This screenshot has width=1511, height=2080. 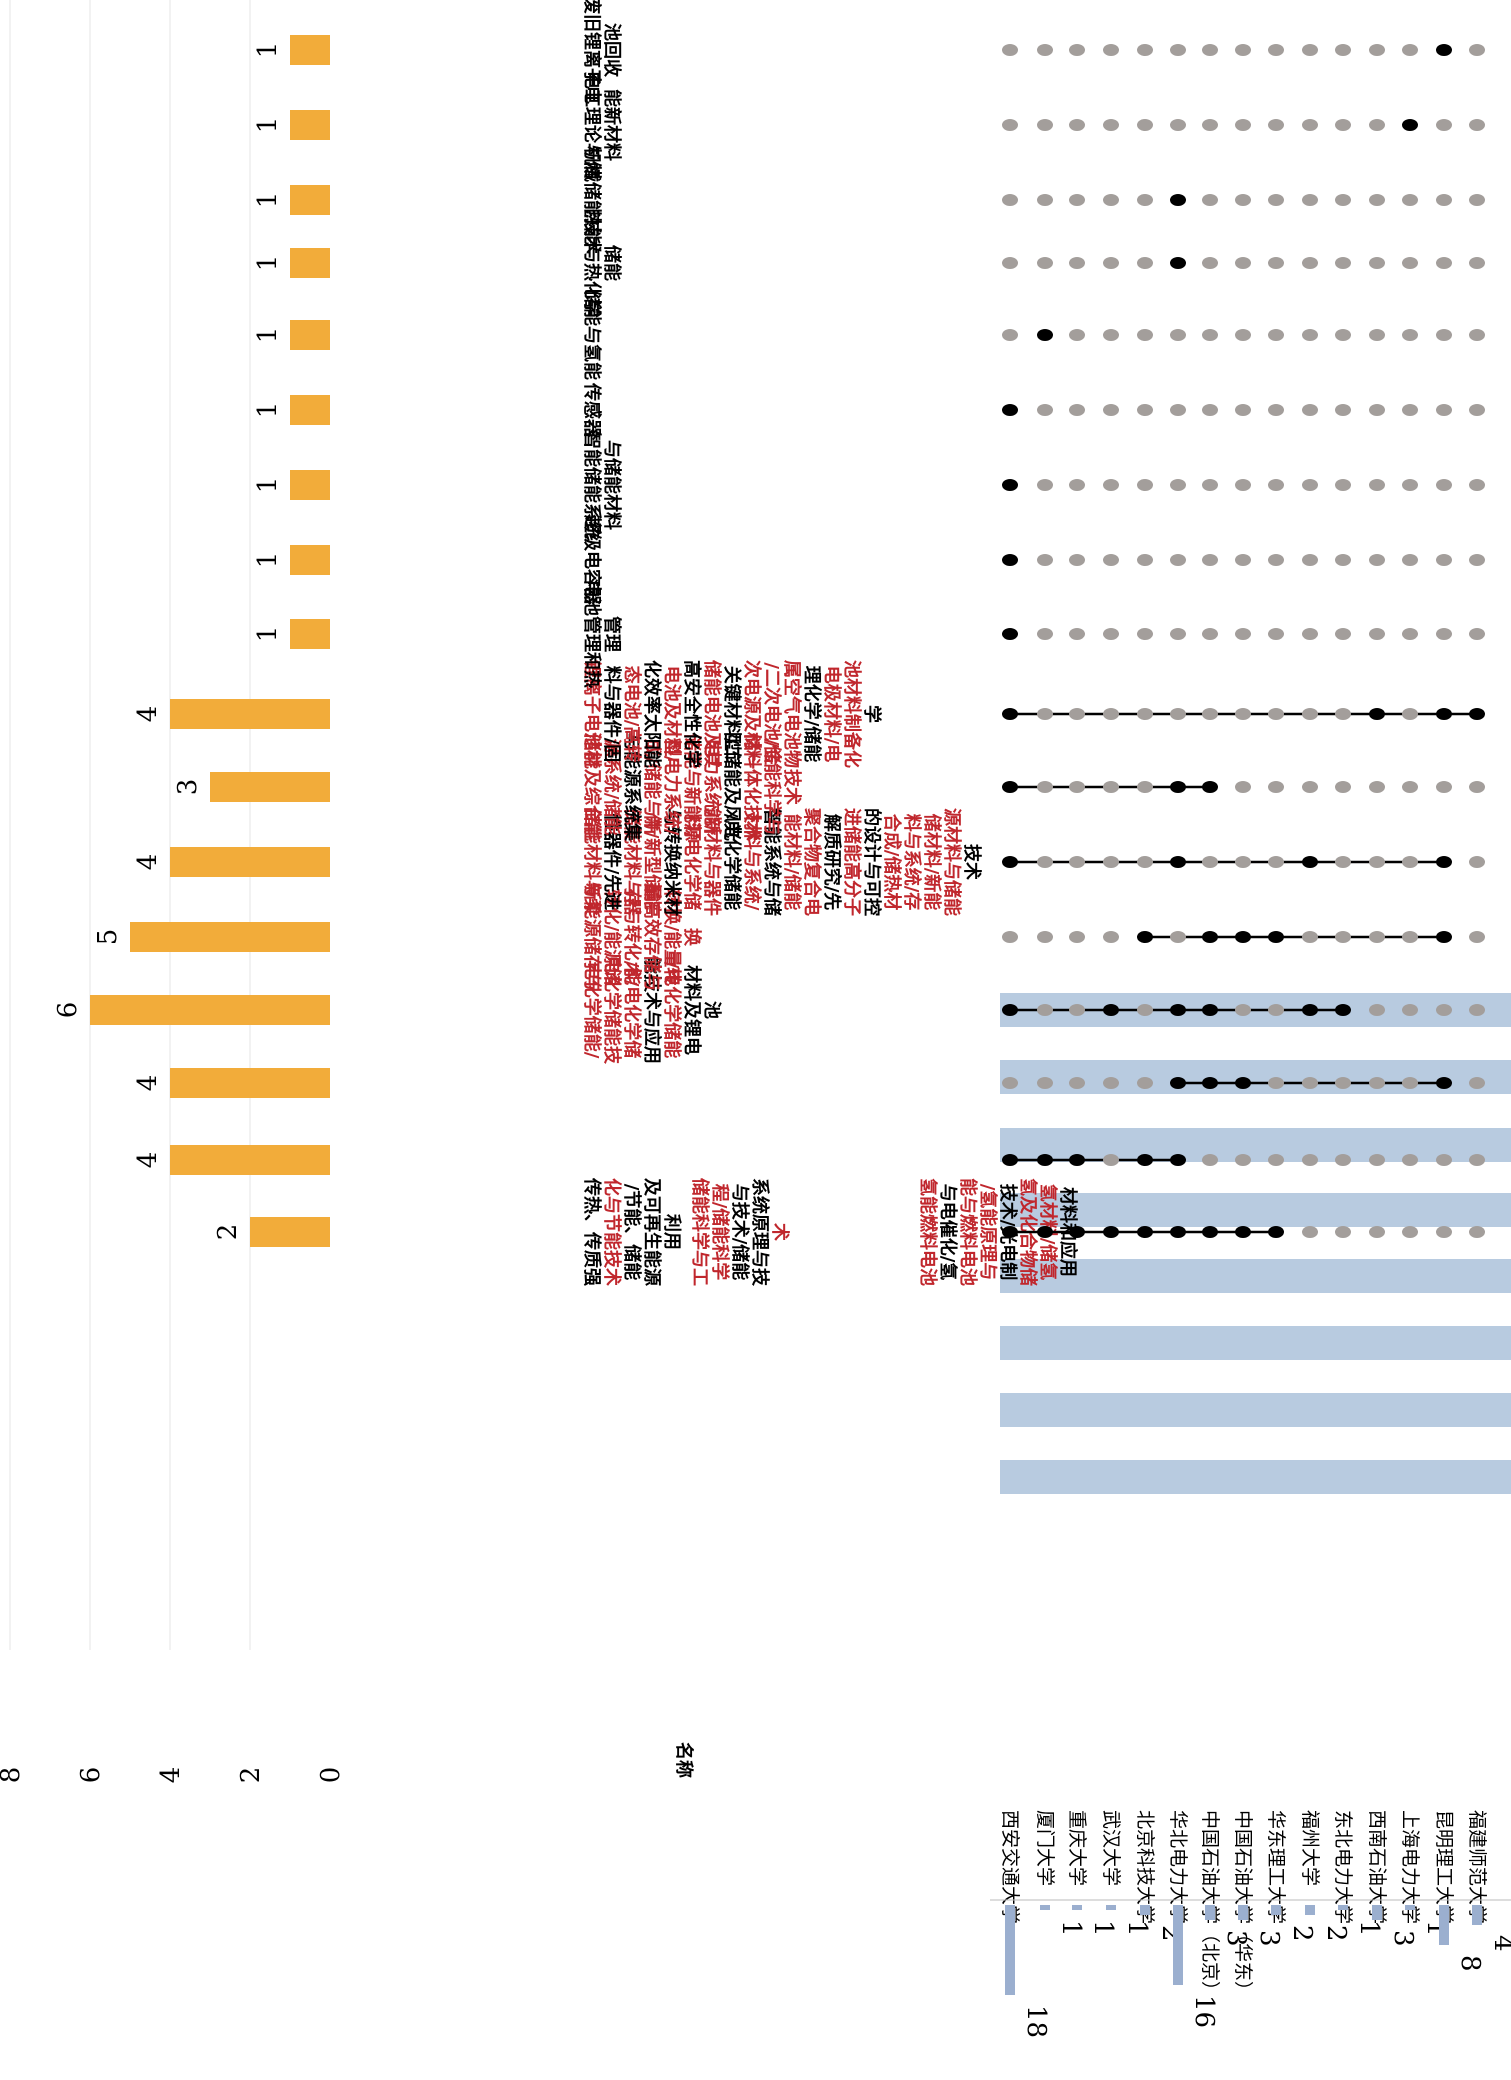 I want to click on intersection-name-line-7-0-1: 料与器件/固, so click(x=612, y=714).